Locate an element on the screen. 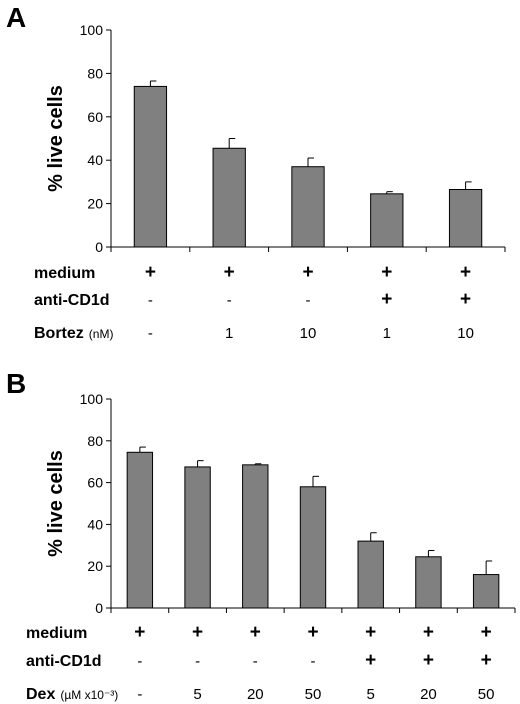 This screenshot has width=520, height=704. row-label-unit: (nM) is located at coordinates (101, 334).